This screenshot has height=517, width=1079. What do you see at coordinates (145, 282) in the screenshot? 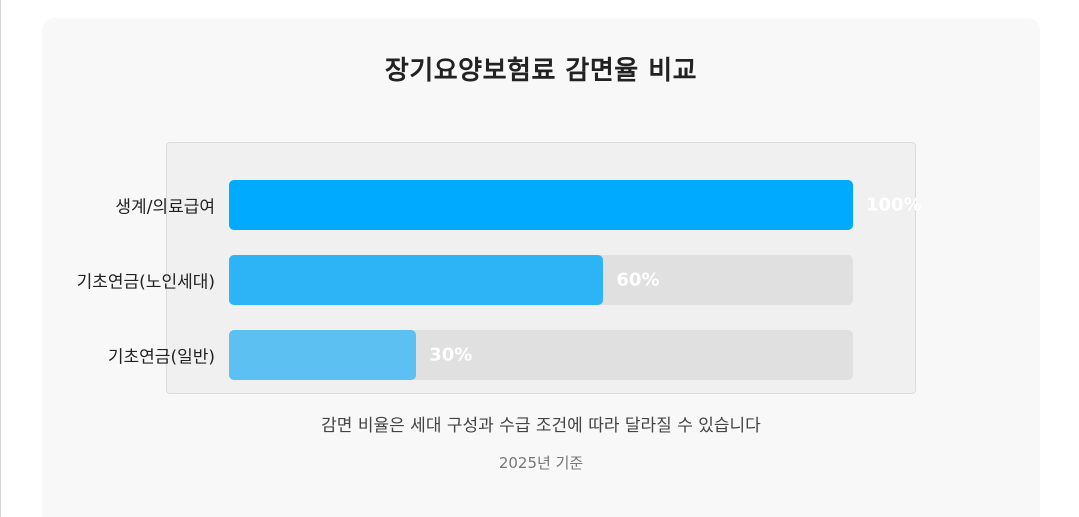
I see `category-label: 기초연금(노인세대)` at bounding box center [145, 282].